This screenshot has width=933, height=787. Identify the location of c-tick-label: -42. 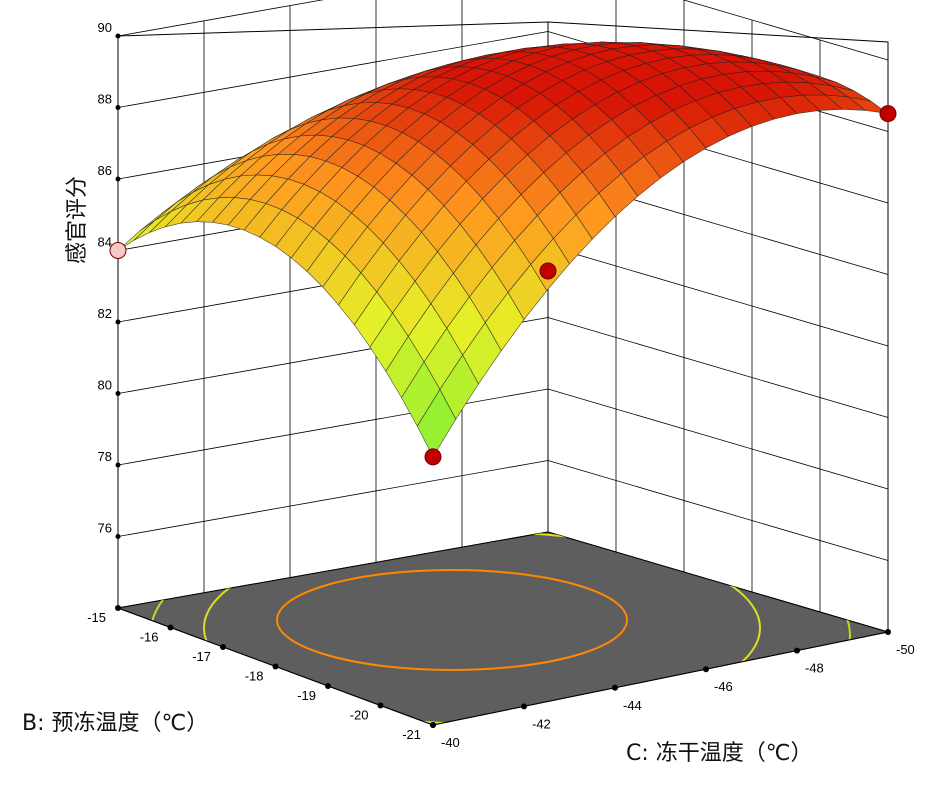
(541, 723).